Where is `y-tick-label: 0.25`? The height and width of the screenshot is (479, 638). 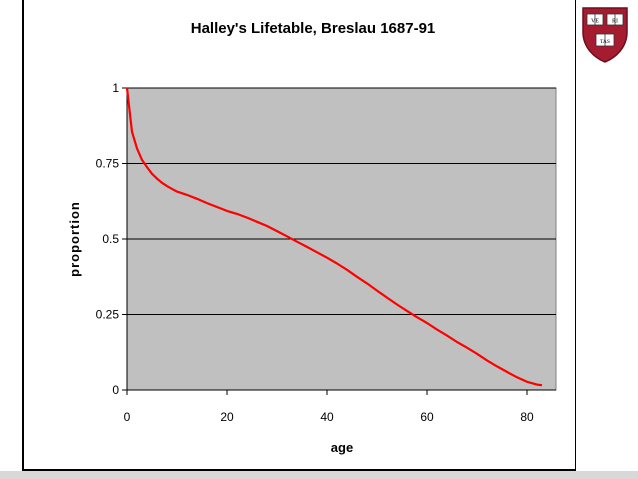 y-tick-label: 0.25 is located at coordinates (108, 315).